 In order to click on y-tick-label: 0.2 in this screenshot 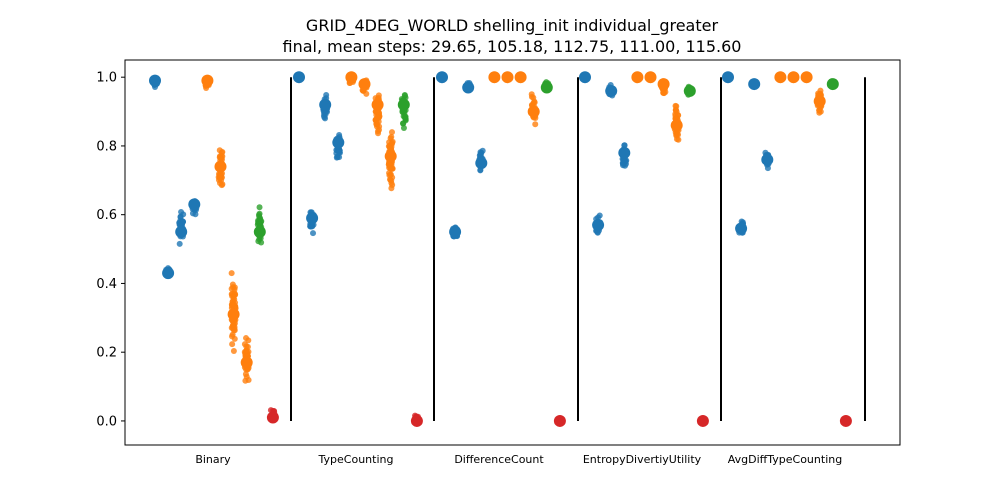, I will do `click(106, 353)`.